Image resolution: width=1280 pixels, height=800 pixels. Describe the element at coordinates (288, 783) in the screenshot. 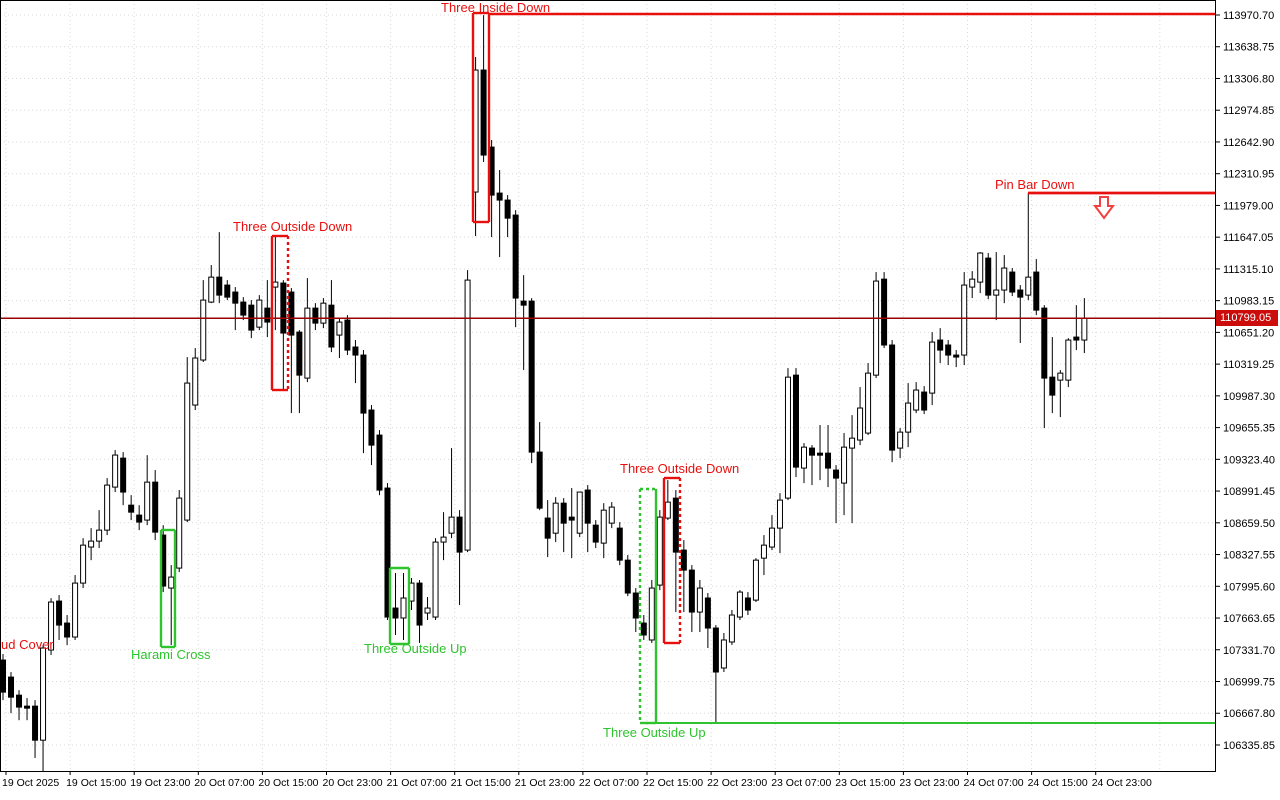

I see `time-axis-label: 20 Oct 15:00` at that location.